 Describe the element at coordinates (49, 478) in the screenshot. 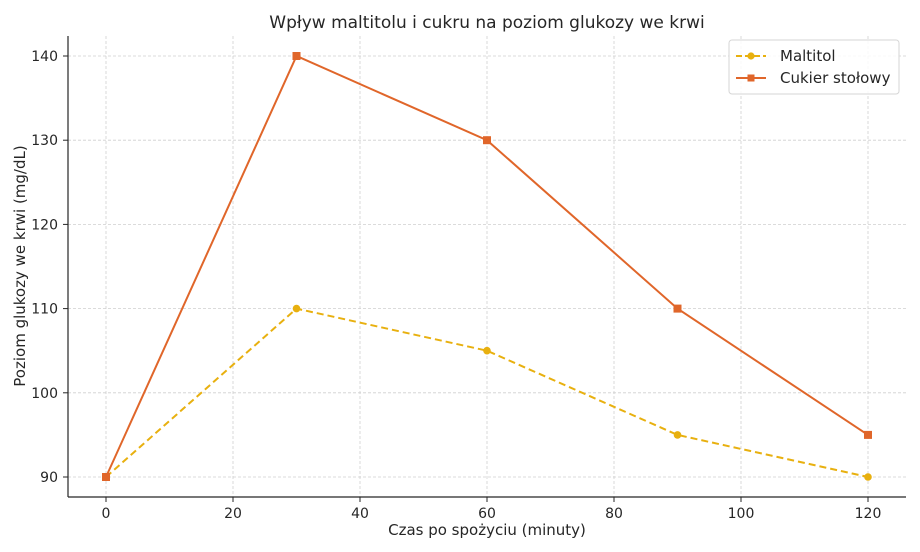

I see `y-tick-label: 90` at that location.